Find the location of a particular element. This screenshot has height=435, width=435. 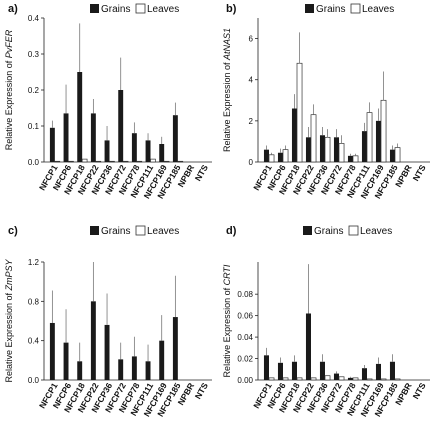

y-axis-label-gene: CRTI is located at coordinates (227, 274).